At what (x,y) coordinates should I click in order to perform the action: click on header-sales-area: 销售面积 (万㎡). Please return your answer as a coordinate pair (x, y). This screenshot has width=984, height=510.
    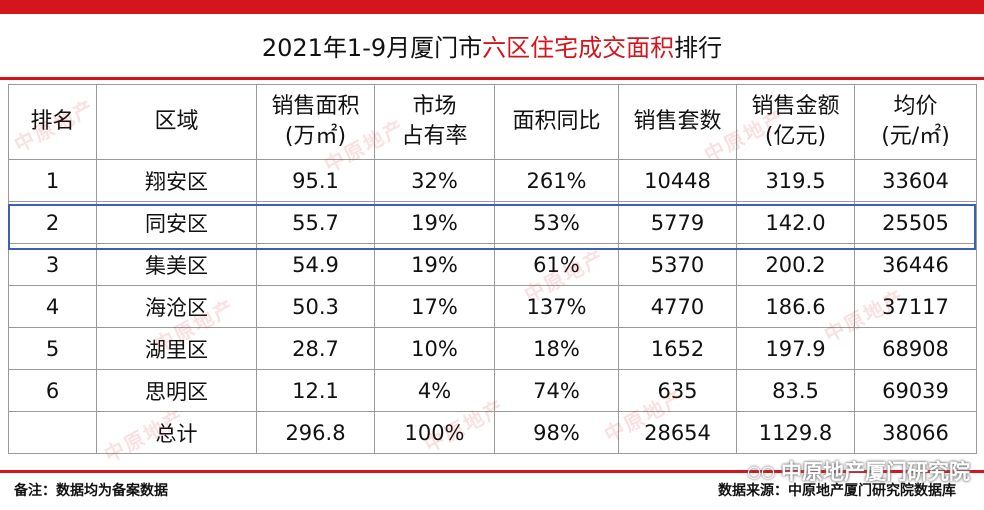
    Looking at the image, I should click on (315, 122).